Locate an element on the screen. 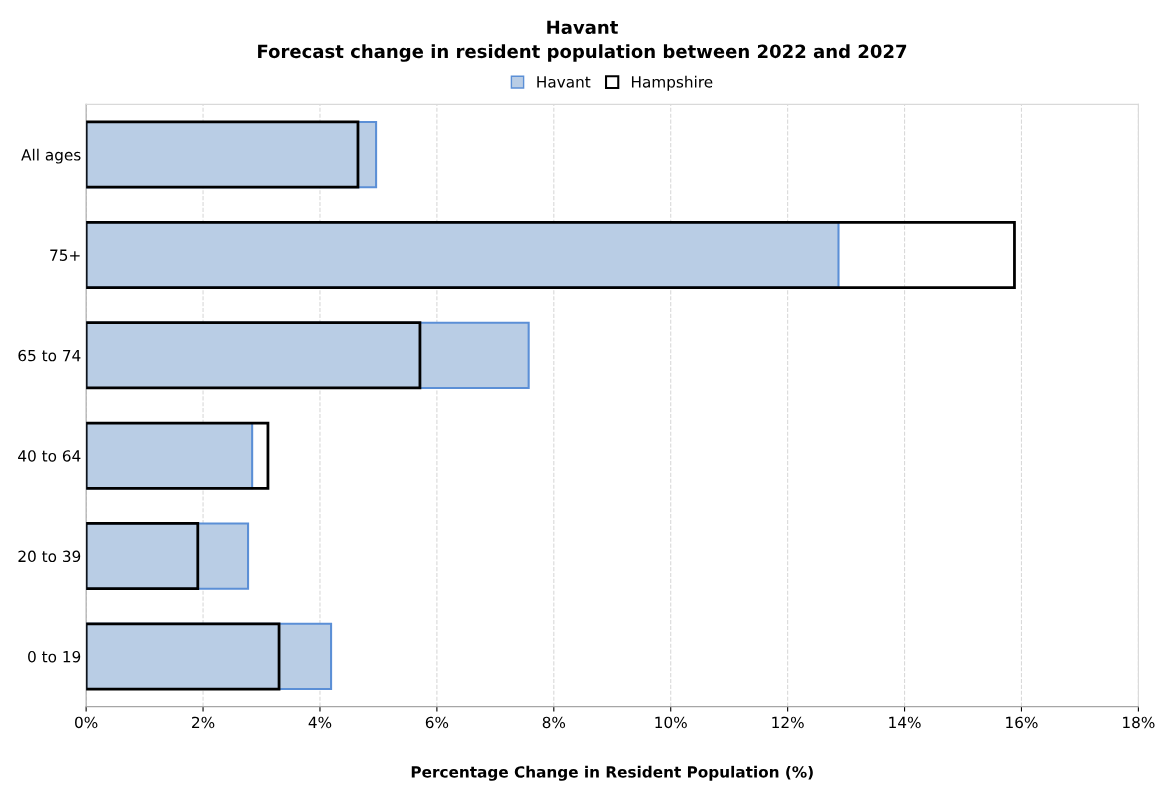 The image size is (1164, 803). y-tick-label: 40 to 64 is located at coordinates (49, 456).